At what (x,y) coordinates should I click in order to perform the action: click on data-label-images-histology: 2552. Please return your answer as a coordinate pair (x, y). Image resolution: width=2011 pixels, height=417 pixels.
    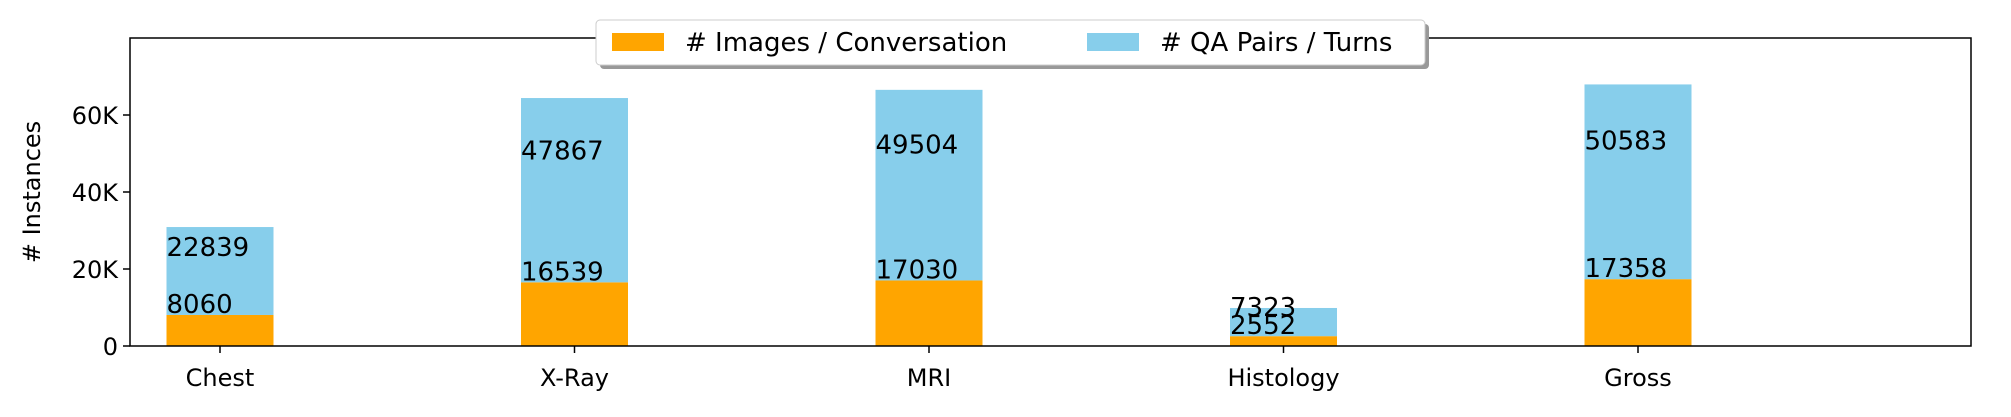
    Looking at the image, I should click on (1263, 326).